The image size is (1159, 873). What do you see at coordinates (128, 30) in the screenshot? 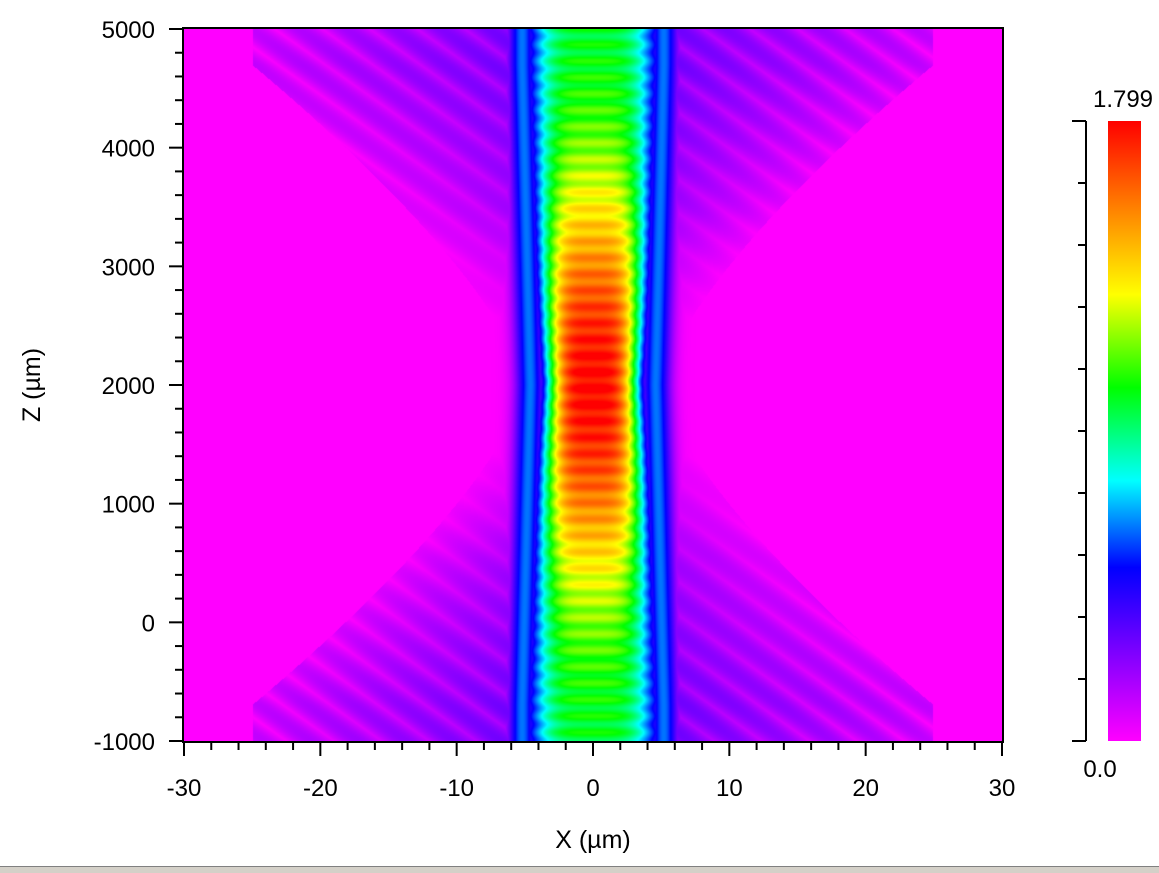
I see `y-tick-label: 5000` at bounding box center [128, 30].